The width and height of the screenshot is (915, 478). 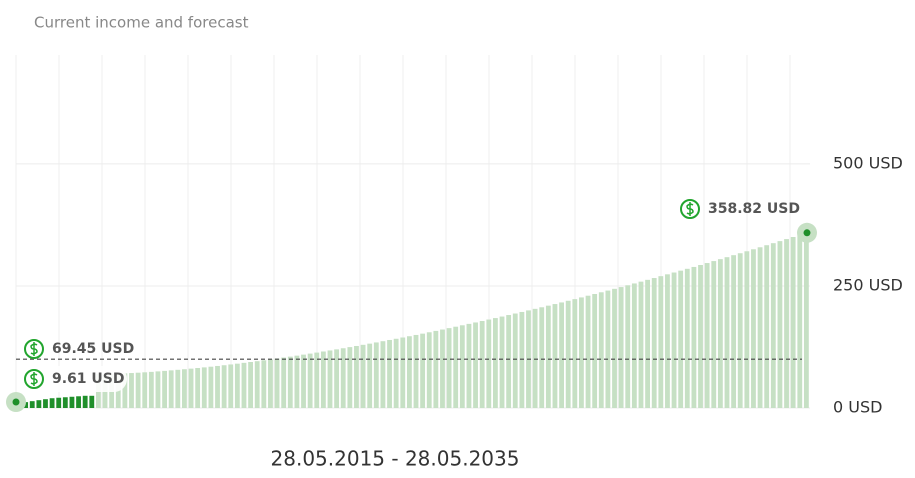 What do you see at coordinates (141, 23) in the screenshot?
I see `chart-title: Current income and forecast` at bounding box center [141, 23].